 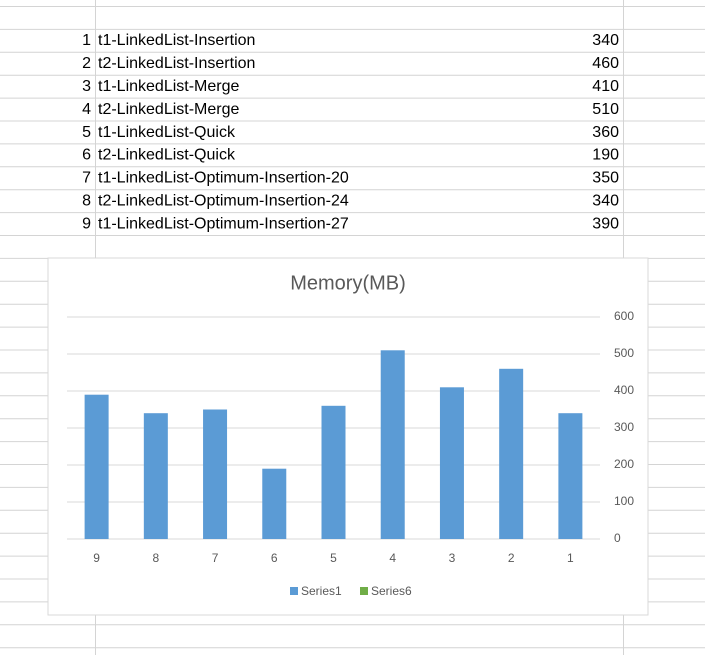 What do you see at coordinates (624, 390) in the screenshot?
I see `y-tick-label: 400` at bounding box center [624, 390].